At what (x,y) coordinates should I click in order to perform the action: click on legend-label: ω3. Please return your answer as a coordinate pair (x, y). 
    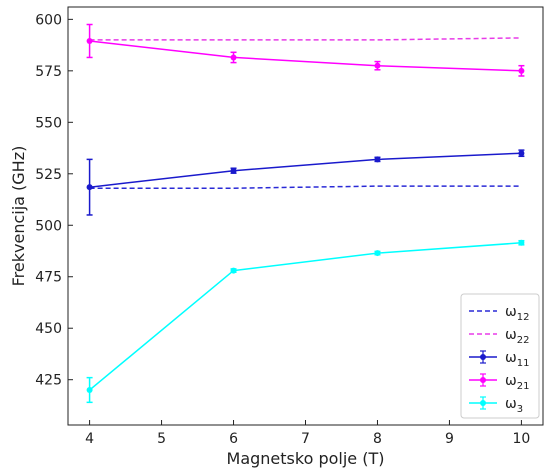
    Looking at the image, I should click on (514, 405).